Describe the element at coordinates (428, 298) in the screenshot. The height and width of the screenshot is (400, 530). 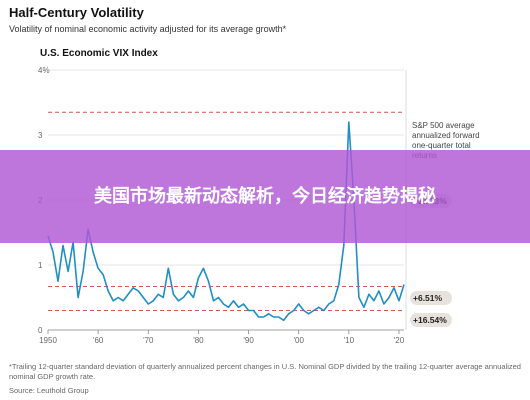
I see `return-bubble-label: +6.51%` at that location.